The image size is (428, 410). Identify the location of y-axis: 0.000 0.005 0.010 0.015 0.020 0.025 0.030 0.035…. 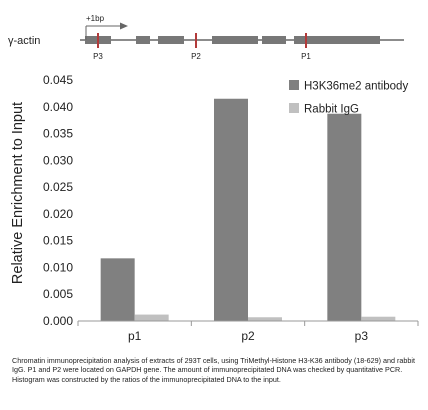
(58, 200).